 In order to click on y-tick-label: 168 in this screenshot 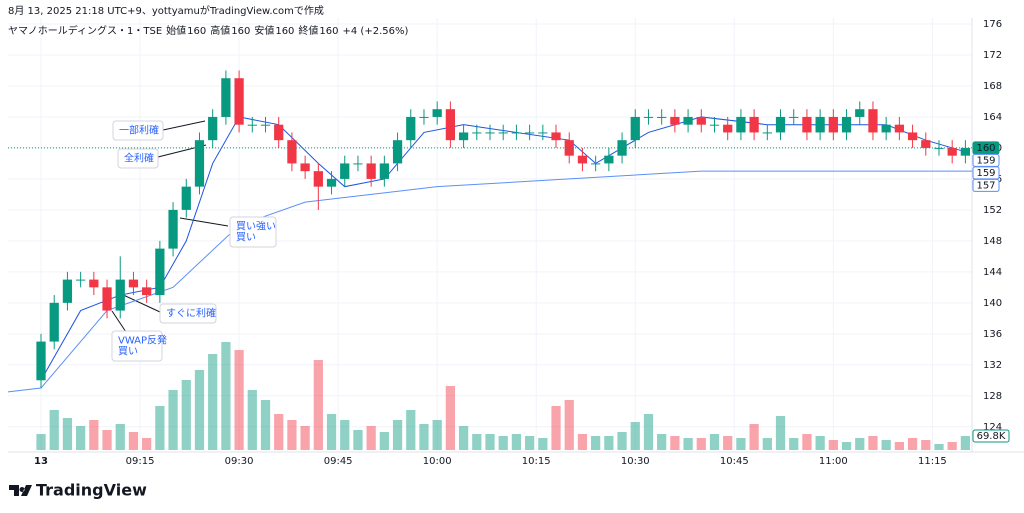, I will do `click(992, 86)`.